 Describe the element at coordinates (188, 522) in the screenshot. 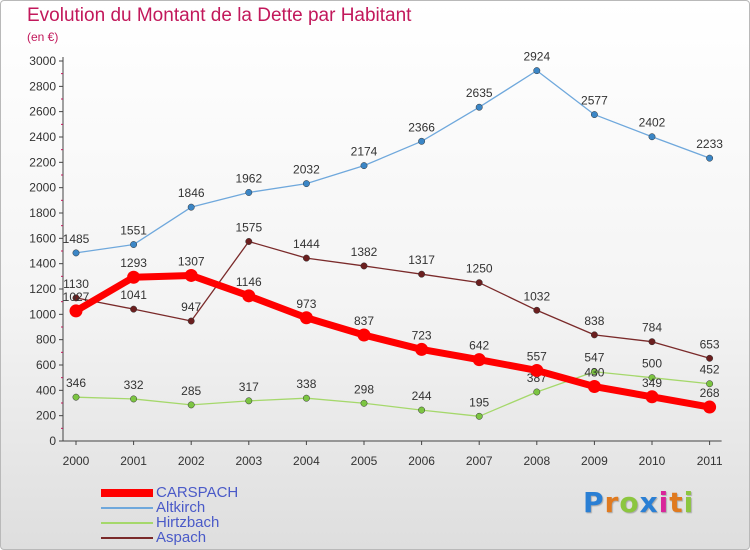

I see `legend-label: Hirtzbach` at that location.